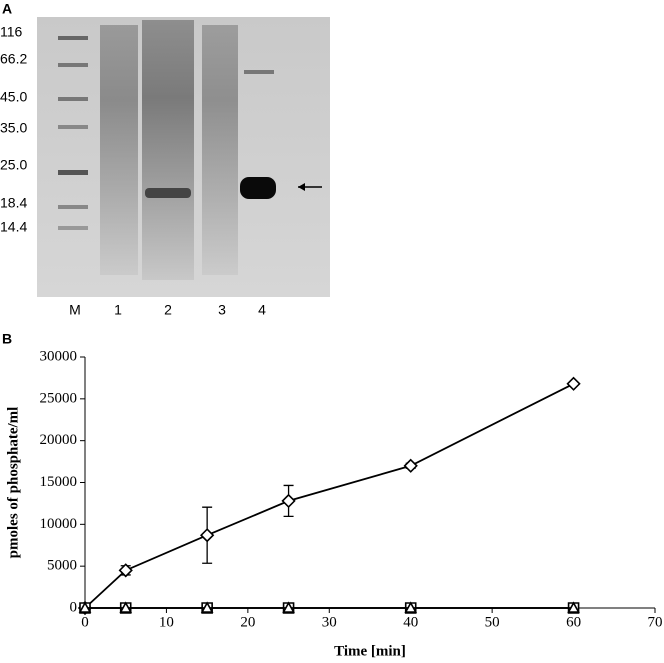 This screenshot has height=663, width=664. What do you see at coordinates (59, 356) in the screenshot?
I see `y-tick-label: 30000` at bounding box center [59, 356].